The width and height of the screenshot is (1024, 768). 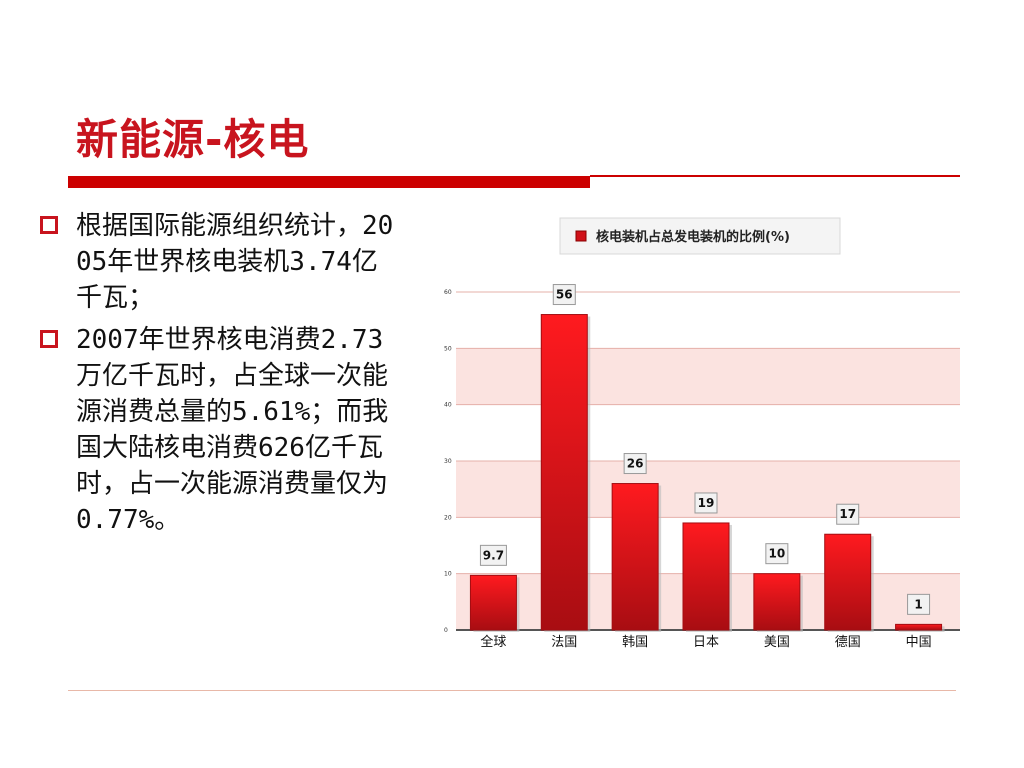 I want to click on category-label: 中国, so click(x=919, y=642).